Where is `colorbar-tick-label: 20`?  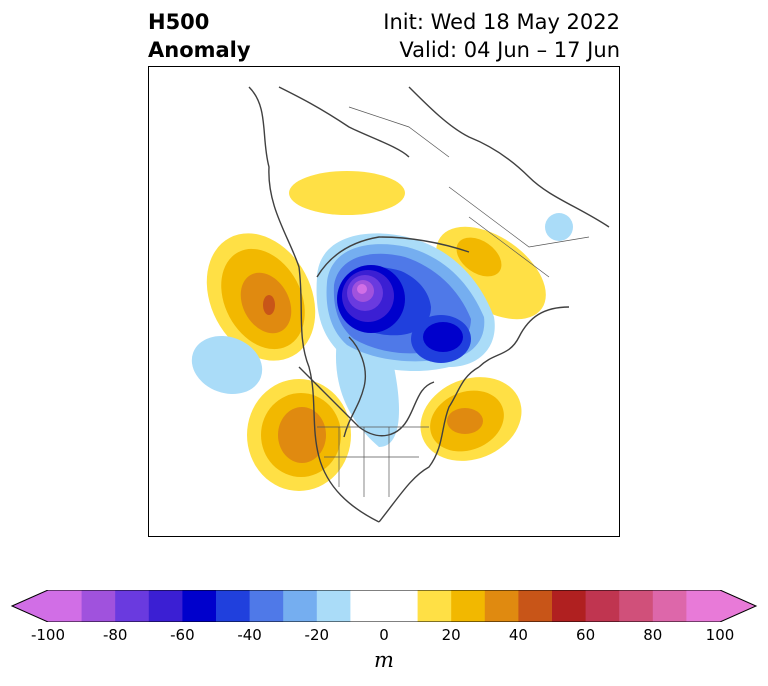
colorbar-tick-label: 20 is located at coordinates (451, 635).